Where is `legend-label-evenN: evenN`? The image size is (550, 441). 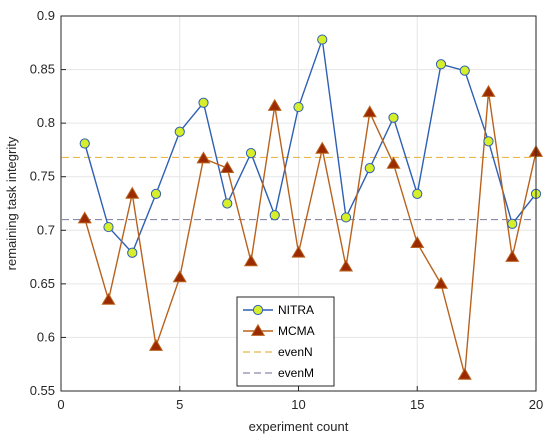 legend-label-evenN: evenN is located at coordinates (295, 352).